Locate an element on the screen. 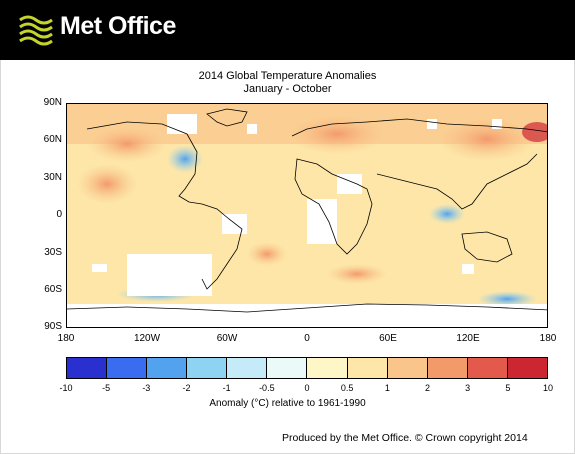 The image size is (575, 454). lat-label-60n: 60N is located at coordinates (52, 139).